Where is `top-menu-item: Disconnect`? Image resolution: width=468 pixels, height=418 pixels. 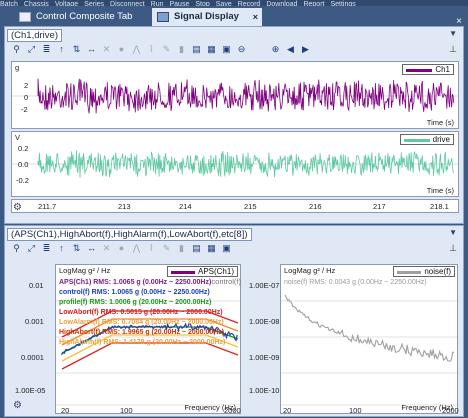
top-menu-item: Disconnect is located at coordinates (127, 3).